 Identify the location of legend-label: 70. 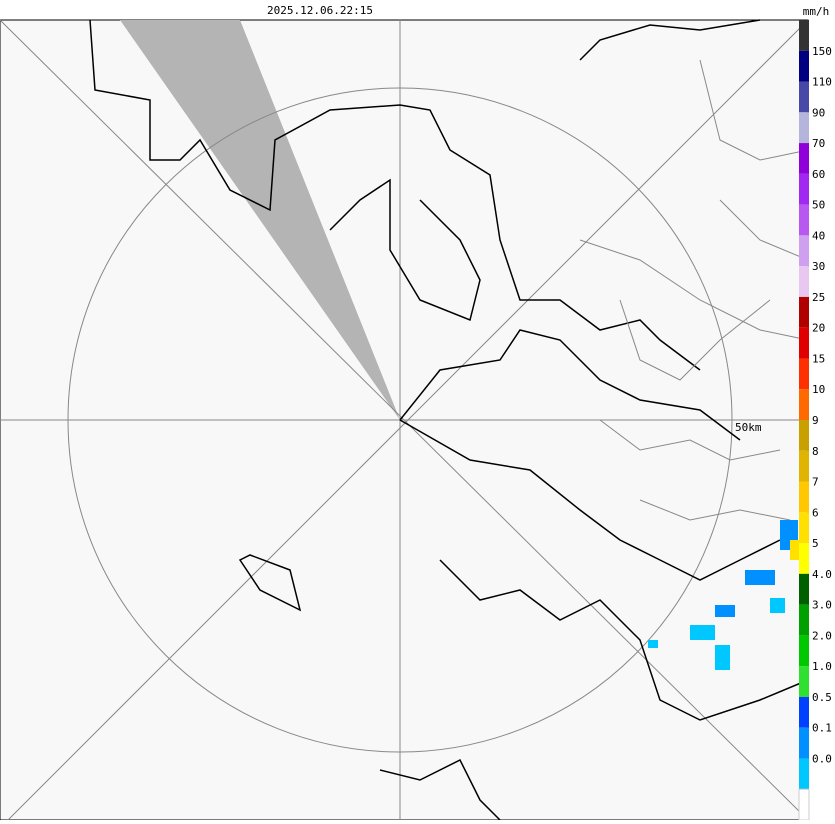
(818, 143).